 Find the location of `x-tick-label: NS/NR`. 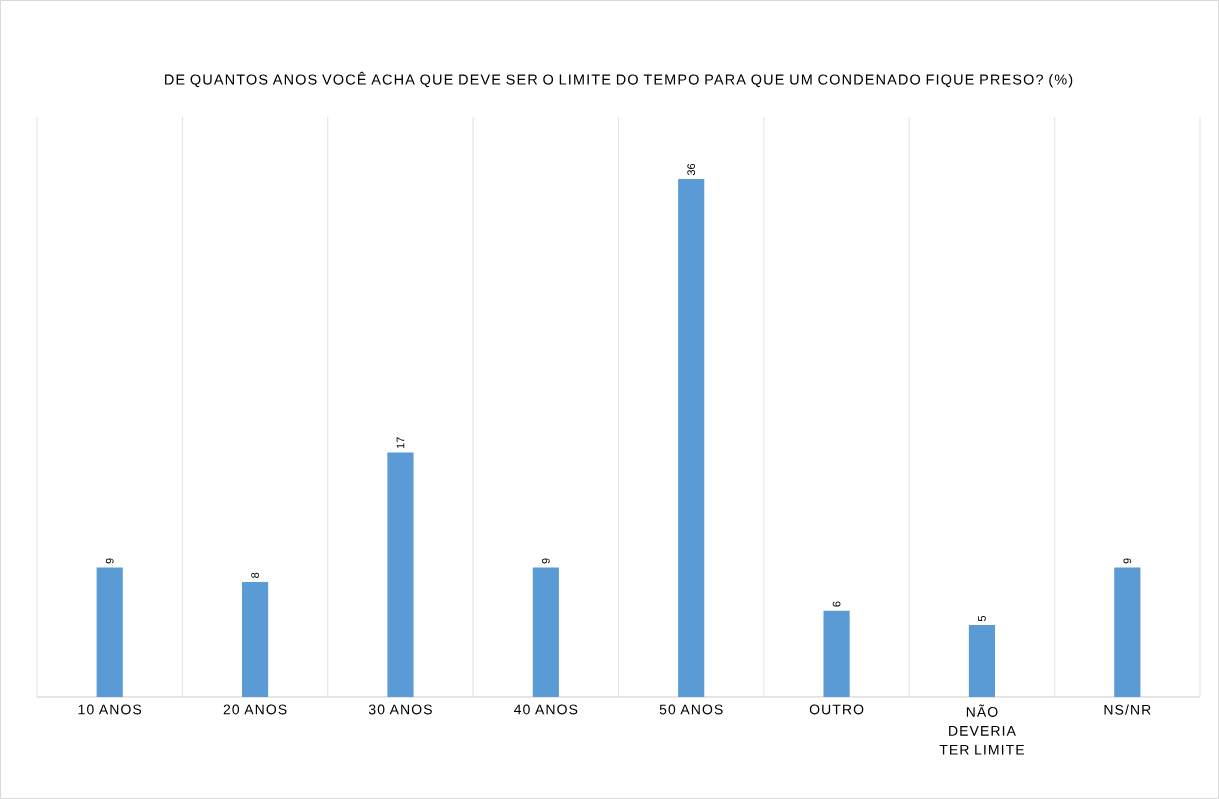

x-tick-label: NS/NR is located at coordinates (1127, 709).